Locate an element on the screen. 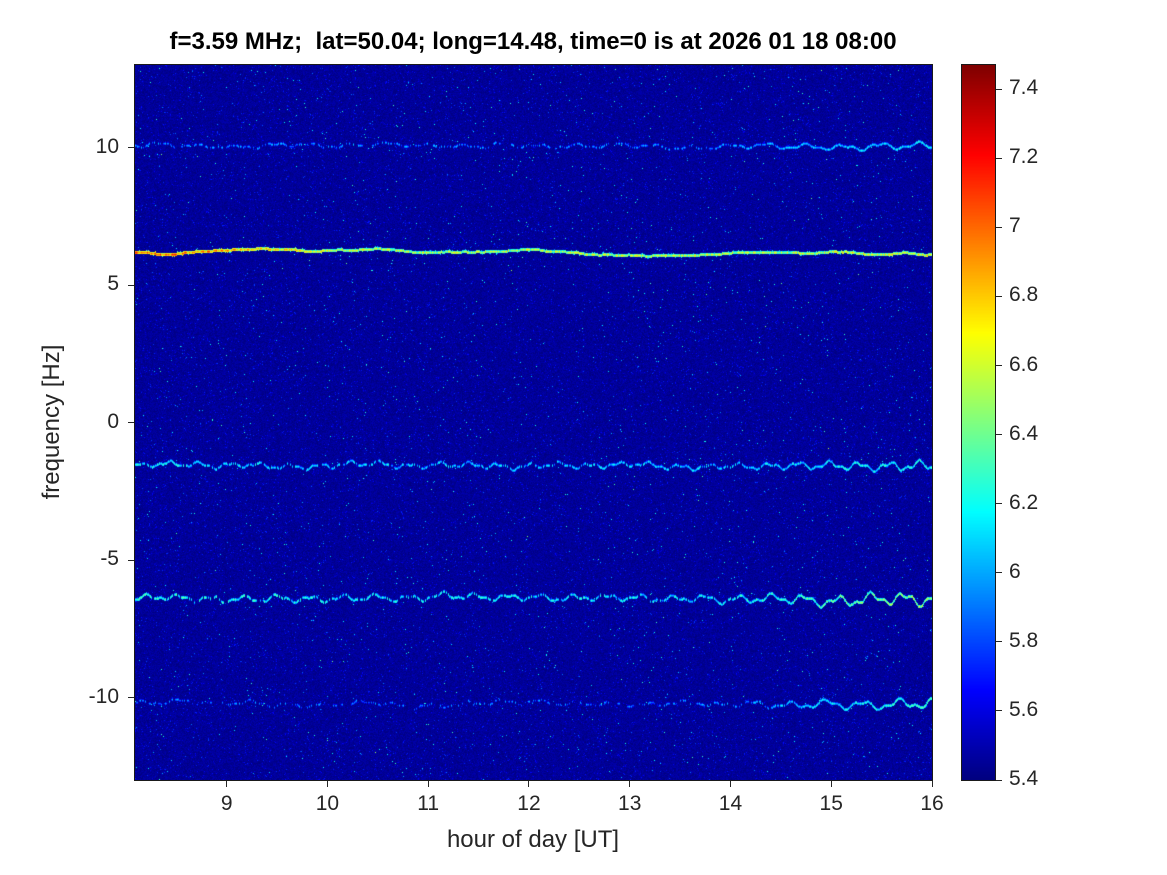 This screenshot has height=875, width=1167. colorbar-tick-label: 6.4 is located at coordinates (1024, 433).